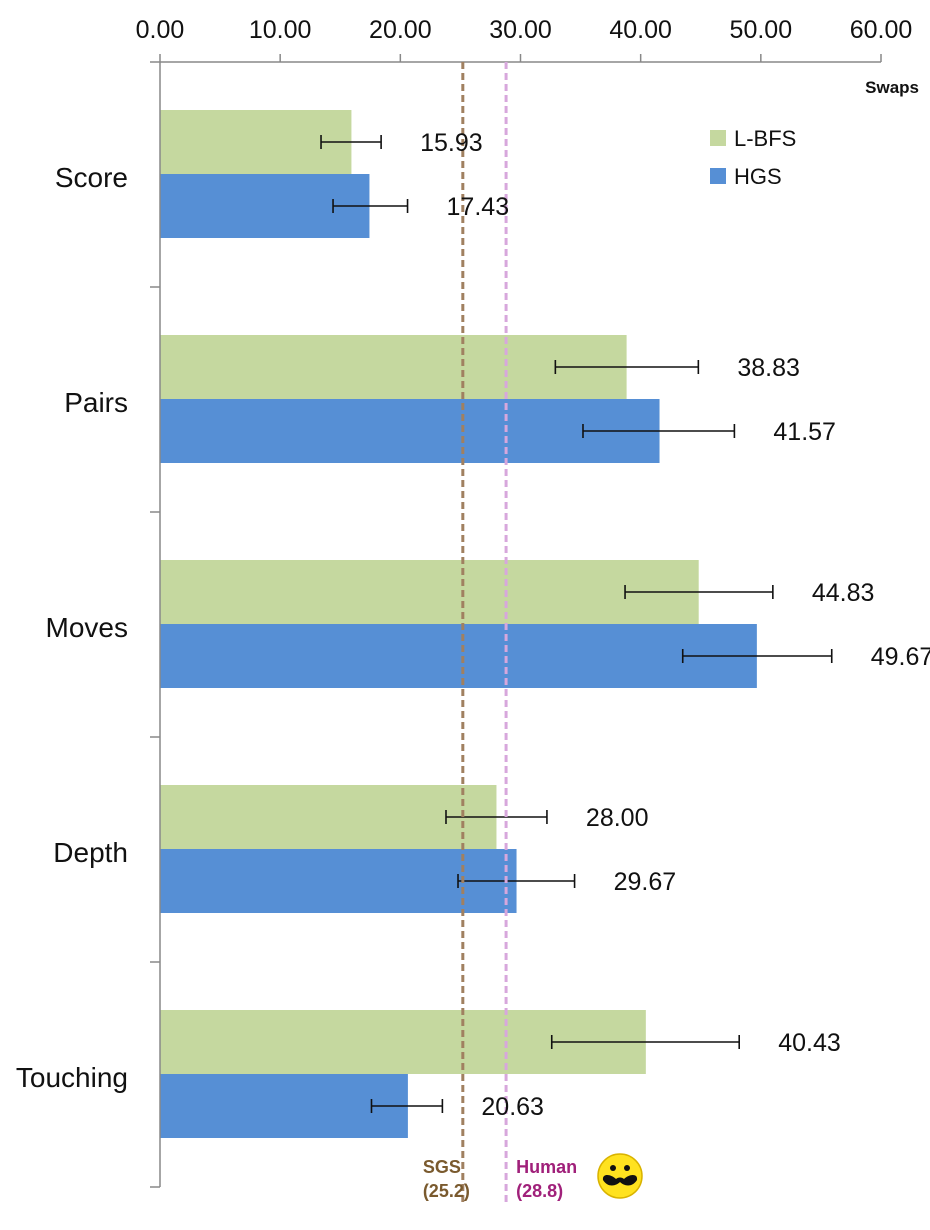 Image resolution: width=930 pixels, height=1230 pixels. I want to click on legend-label: L-BFS, so click(765, 138).